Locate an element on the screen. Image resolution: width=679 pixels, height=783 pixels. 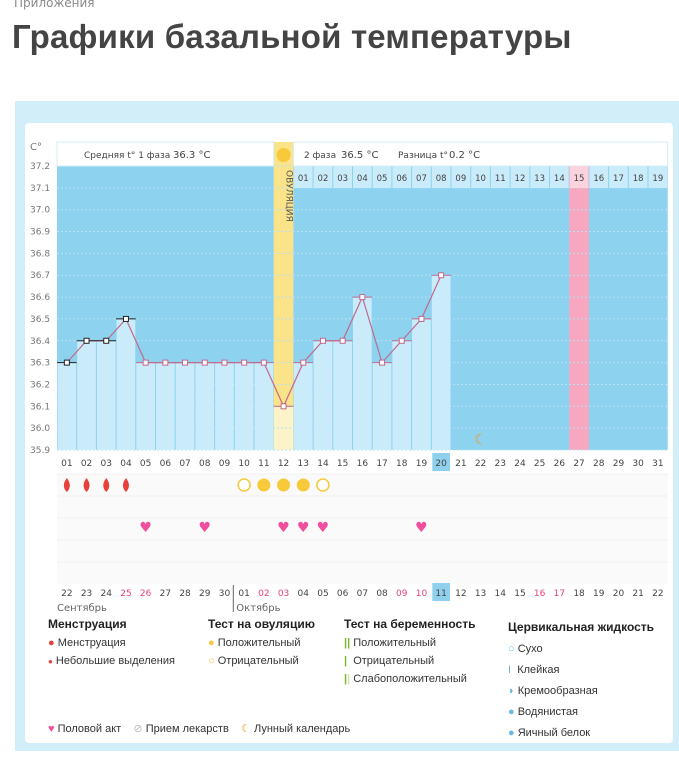
faint-lines-icon: || is located at coordinates (347, 679).